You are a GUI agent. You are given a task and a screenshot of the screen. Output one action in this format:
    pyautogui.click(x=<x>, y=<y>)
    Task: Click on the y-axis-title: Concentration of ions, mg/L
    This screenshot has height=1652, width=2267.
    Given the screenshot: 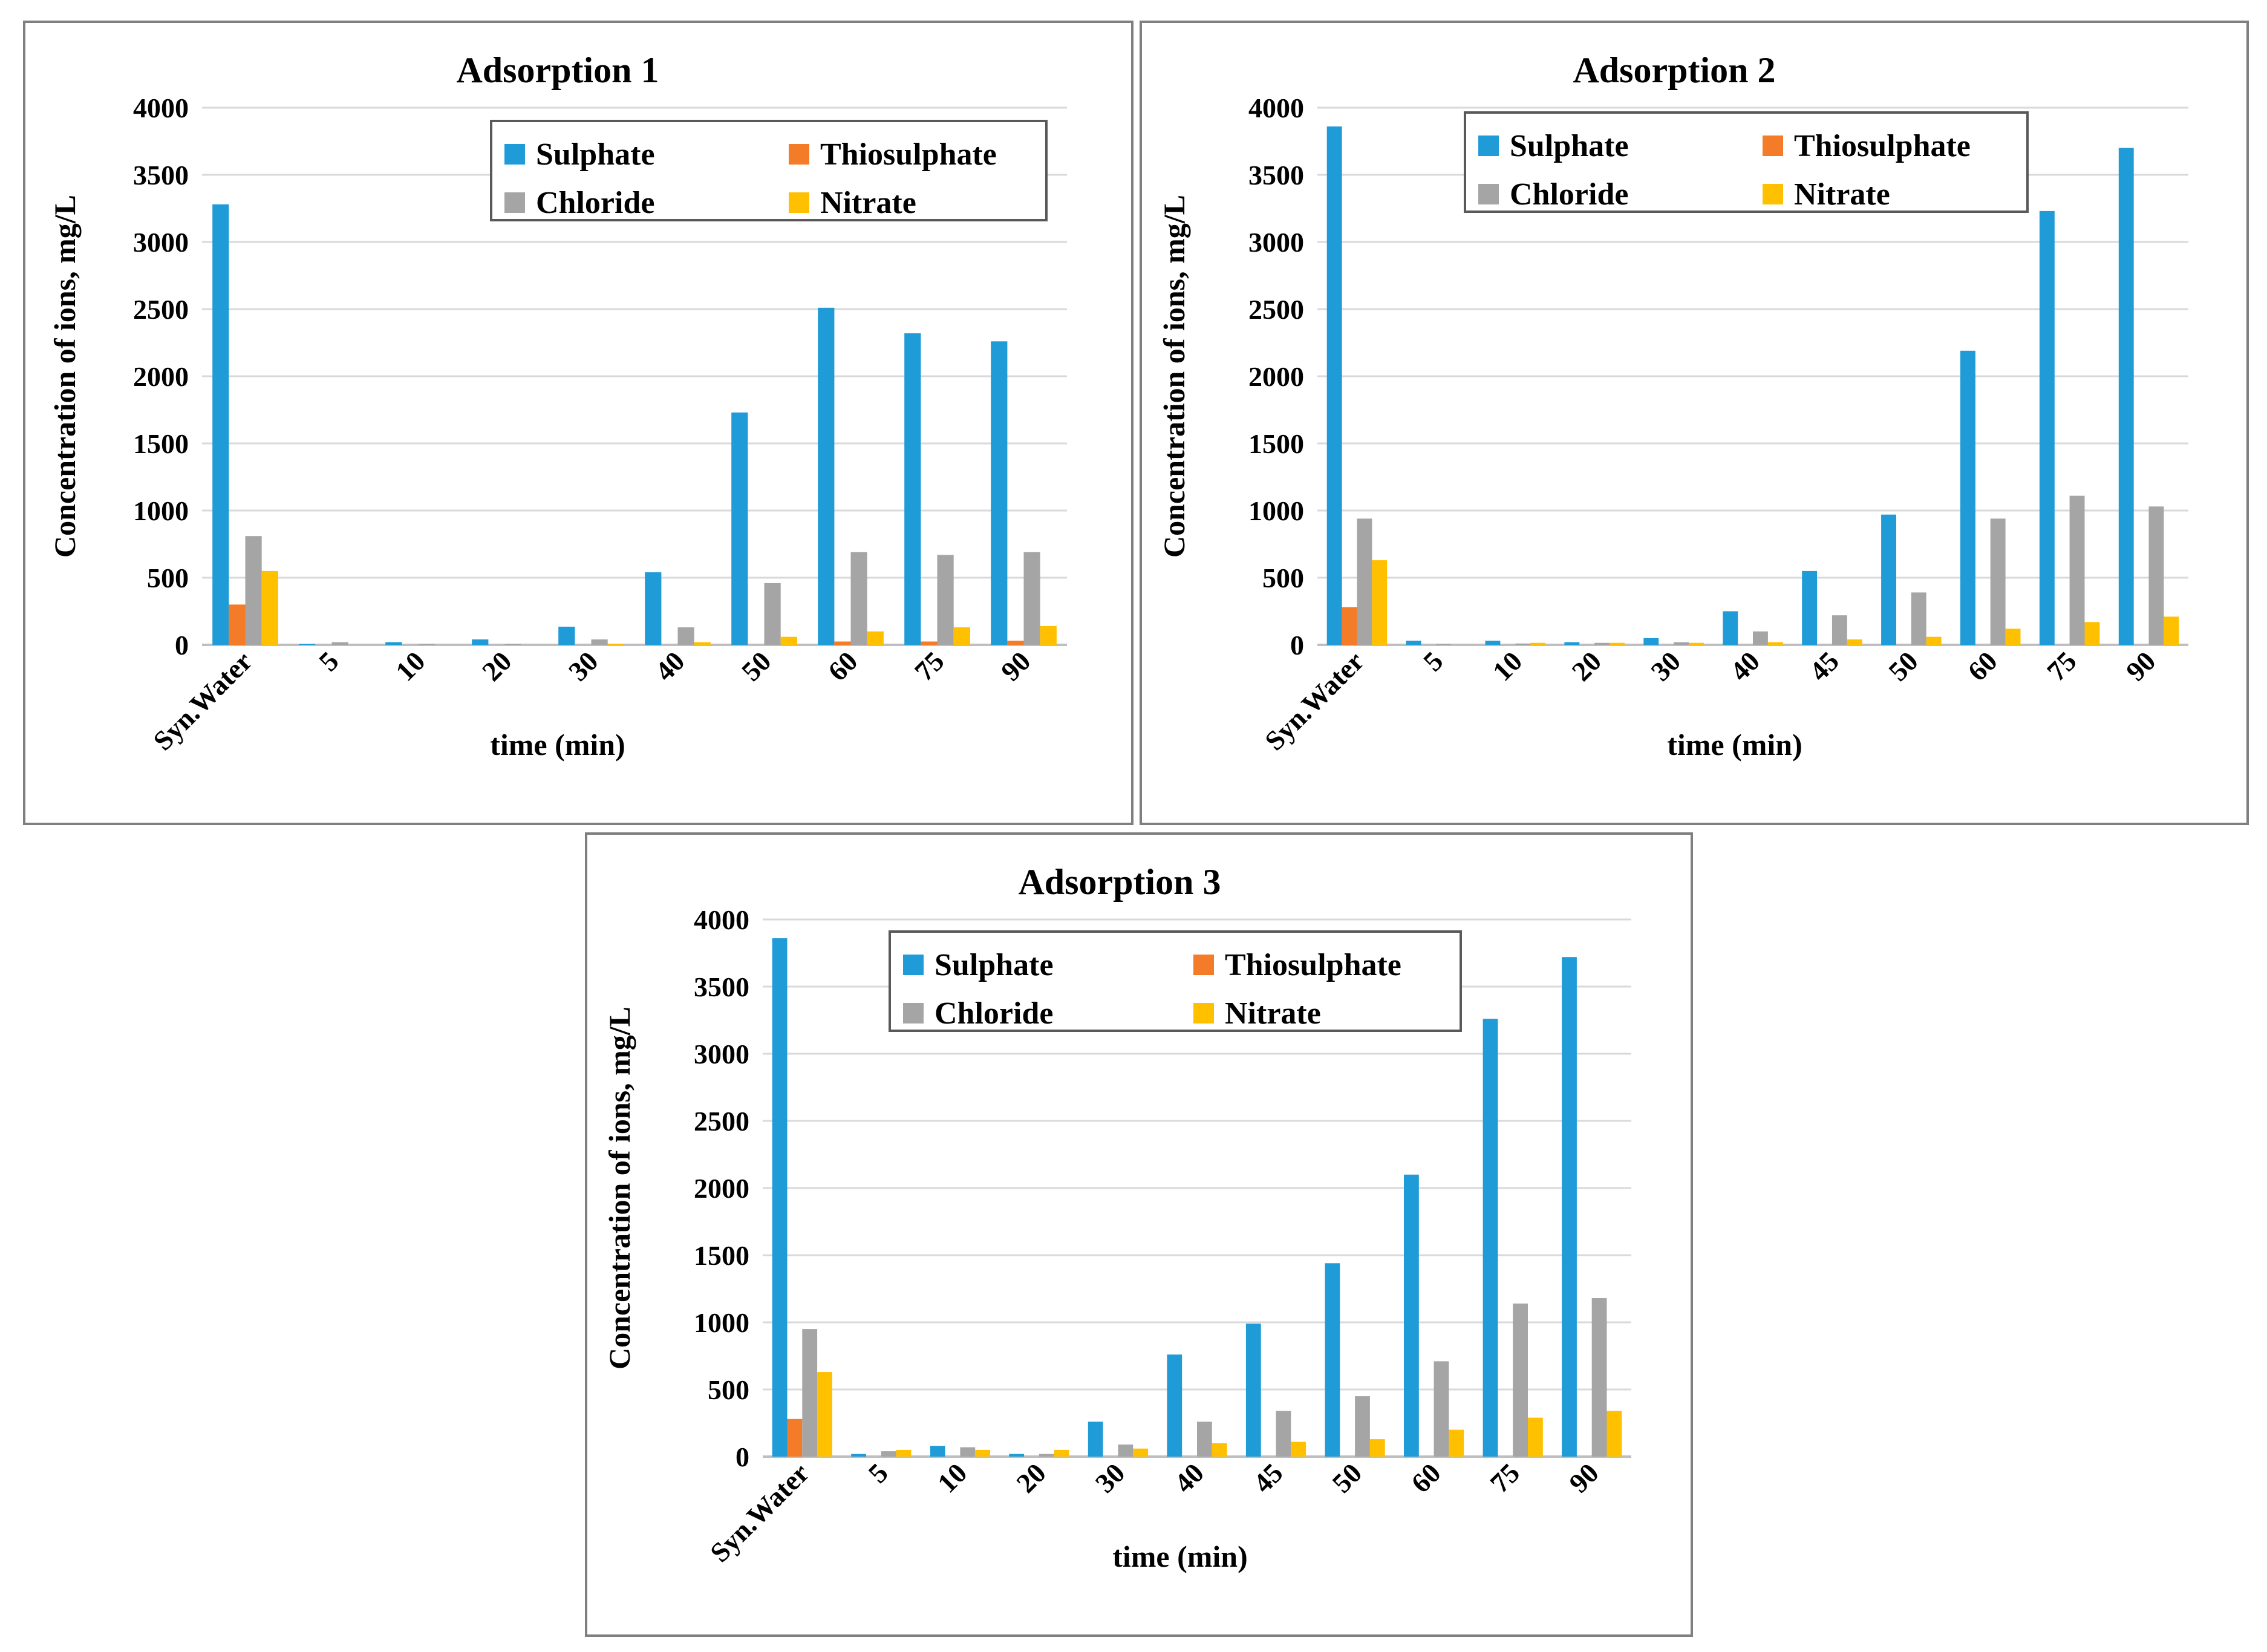 What is the action you would take?
    pyautogui.click(x=619, y=1188)
    